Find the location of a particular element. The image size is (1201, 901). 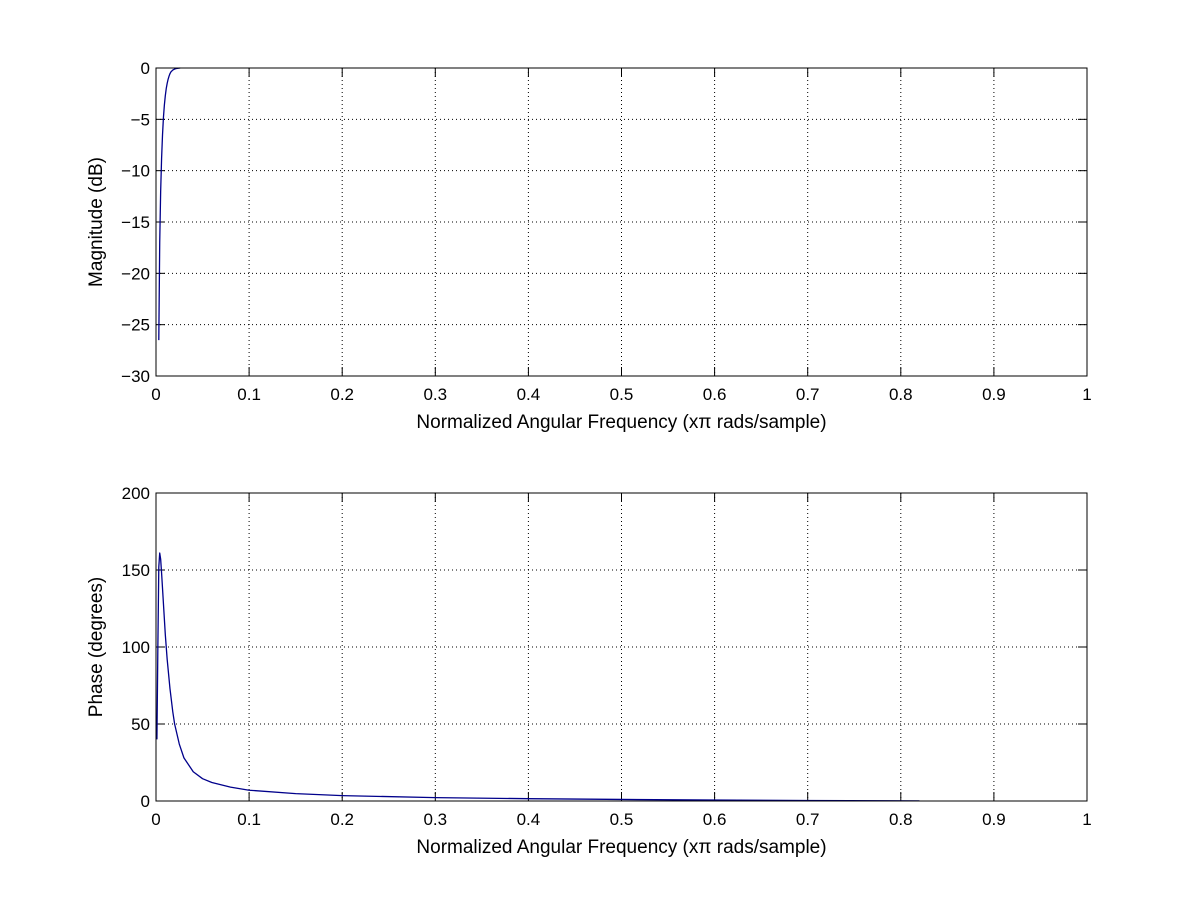

phase-y-tick-label: 50 is located at coordinates (140, 724).